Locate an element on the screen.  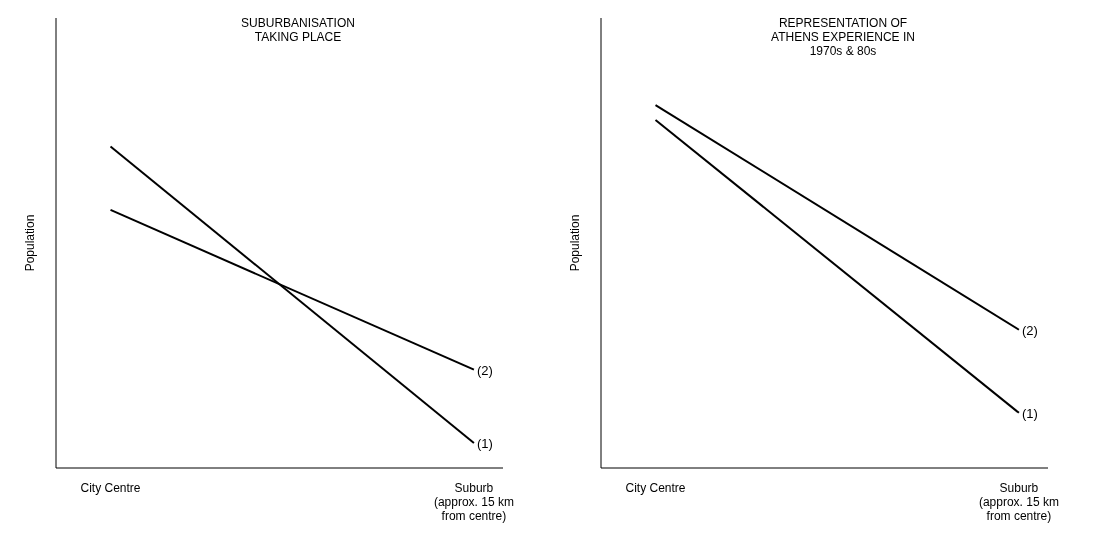
chart-title: REPRESENTATION OF ATHENS EXPERIENCE IN 1970s & 80s is located at coordinates (843, 37).